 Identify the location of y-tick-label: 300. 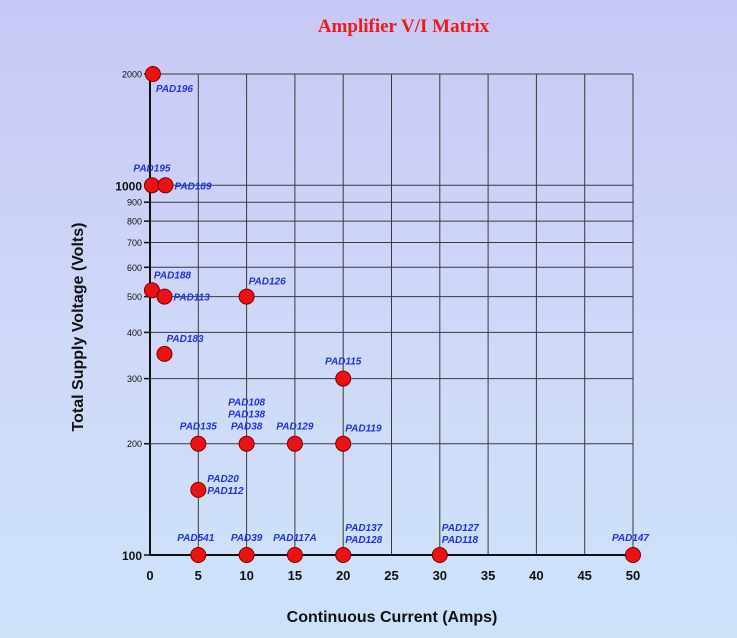
(134, 379).